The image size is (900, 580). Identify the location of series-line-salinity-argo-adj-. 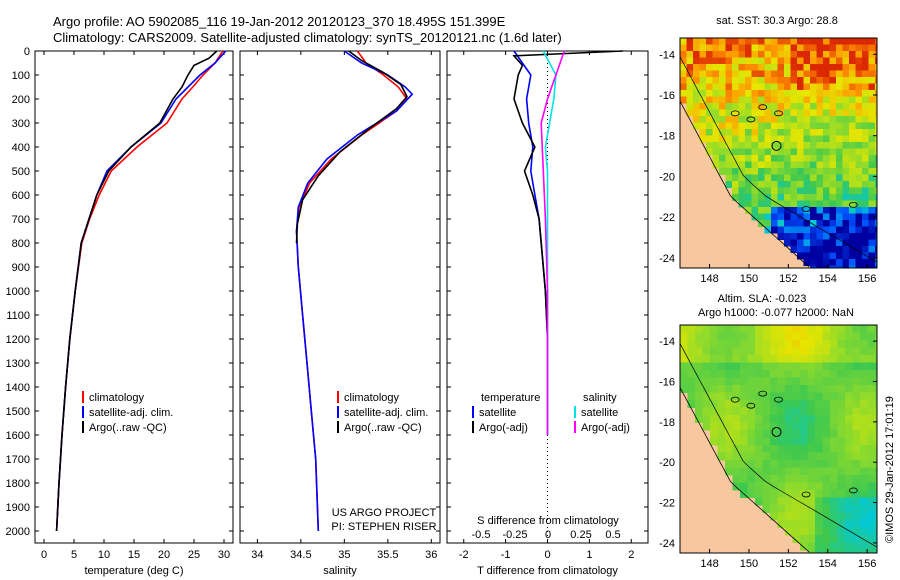
(553, 242).